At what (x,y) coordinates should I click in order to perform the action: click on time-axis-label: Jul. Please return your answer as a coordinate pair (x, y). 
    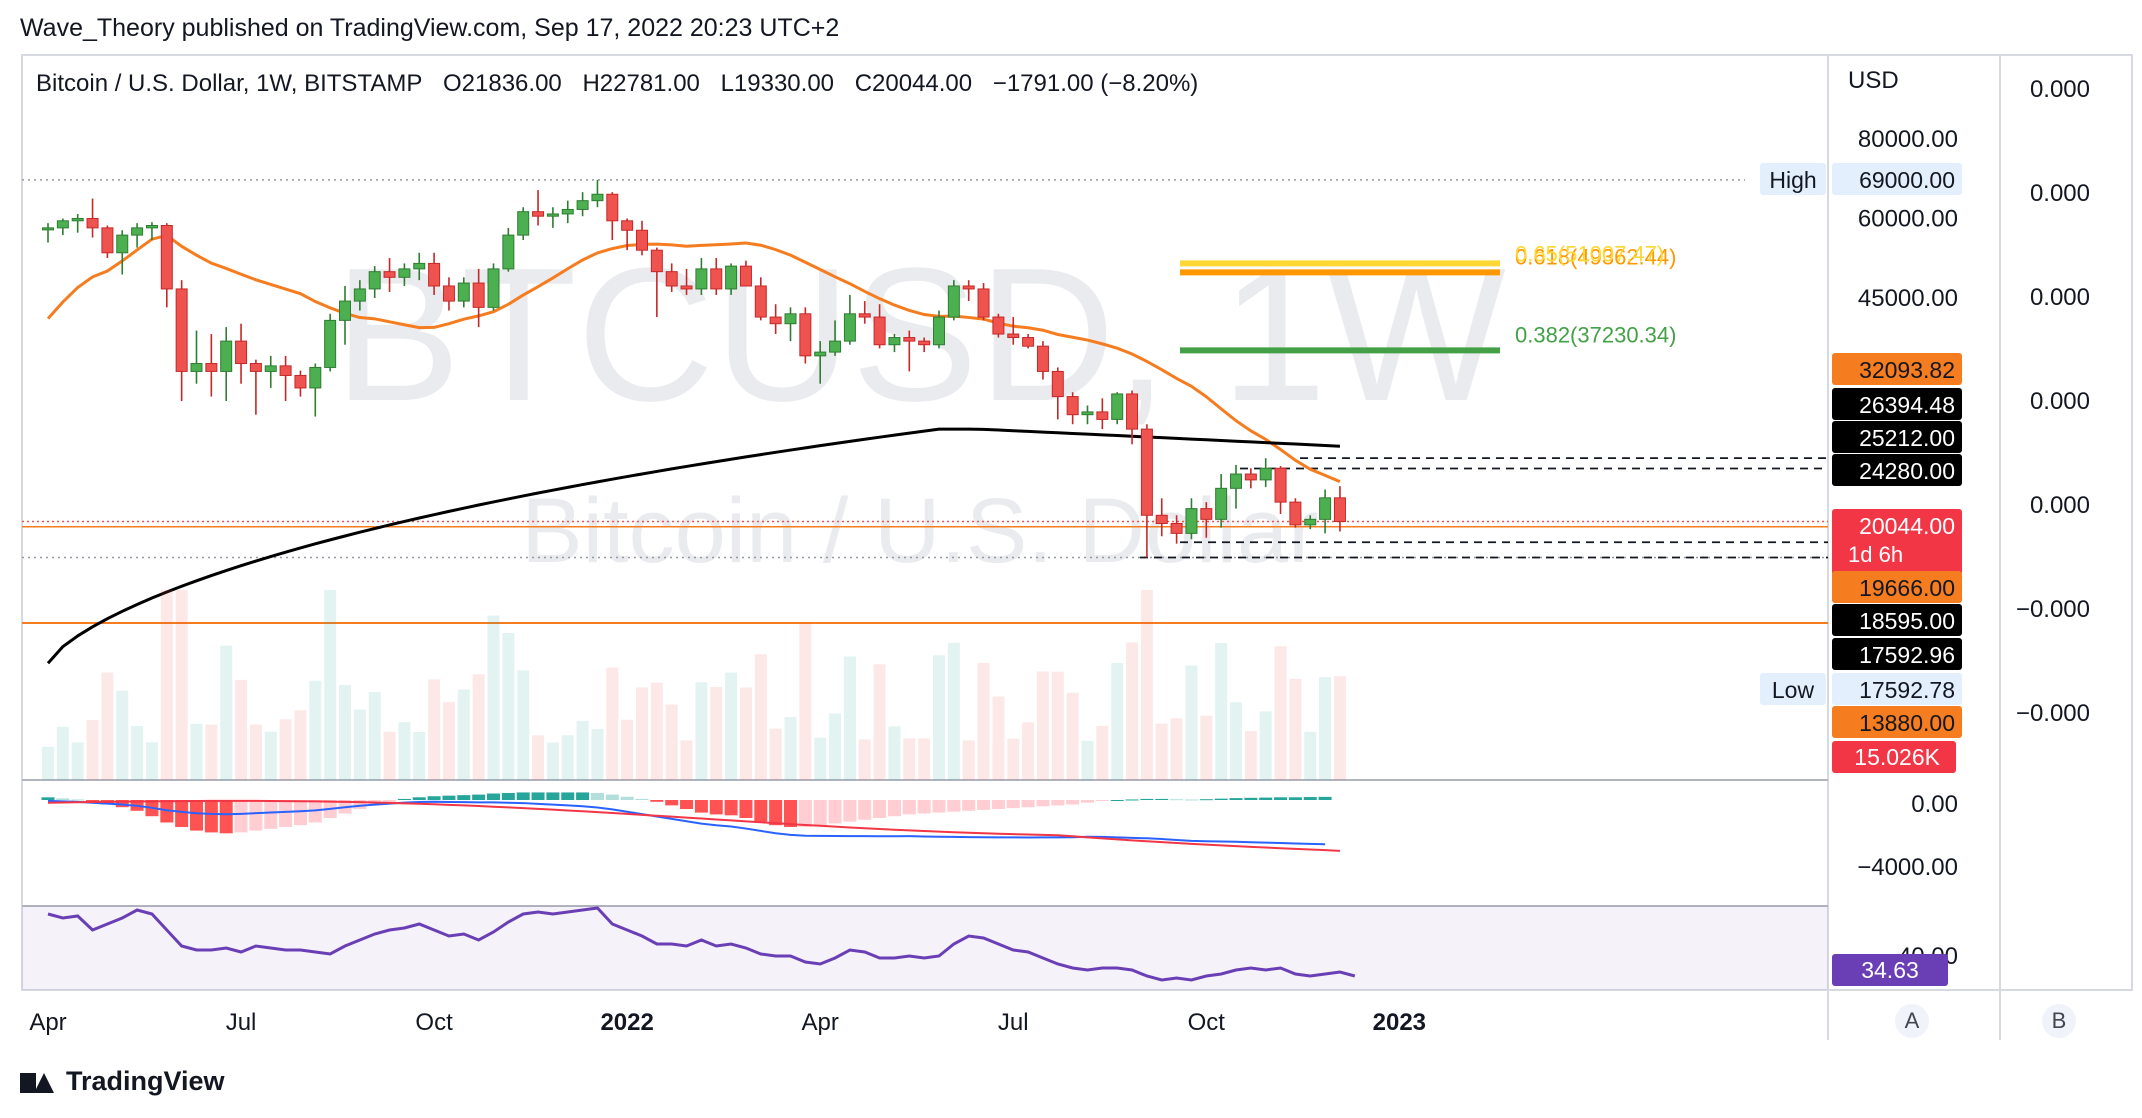
    Looking at the image, I should click on (1013, 1022).